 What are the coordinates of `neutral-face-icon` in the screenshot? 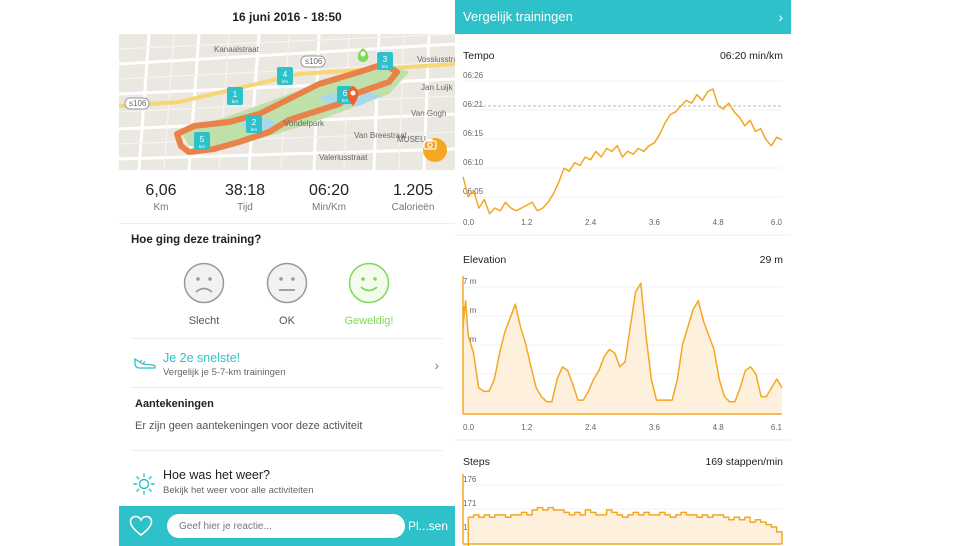 It's located at (287, 283).